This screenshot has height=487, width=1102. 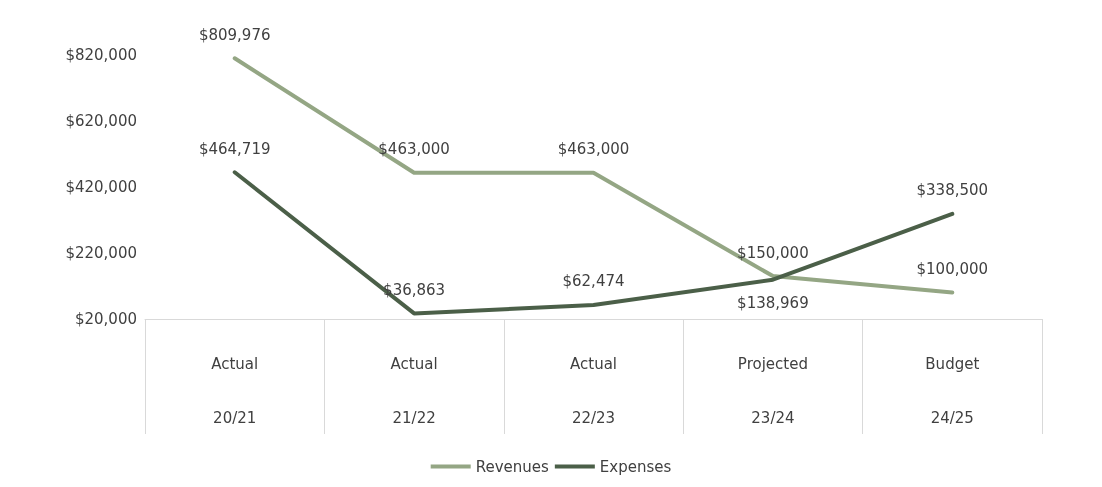 What do you see at coordinates (414, 391) in the screenshot?
I see `category-label: Actual 21/22` at bounding box center [414, 391].